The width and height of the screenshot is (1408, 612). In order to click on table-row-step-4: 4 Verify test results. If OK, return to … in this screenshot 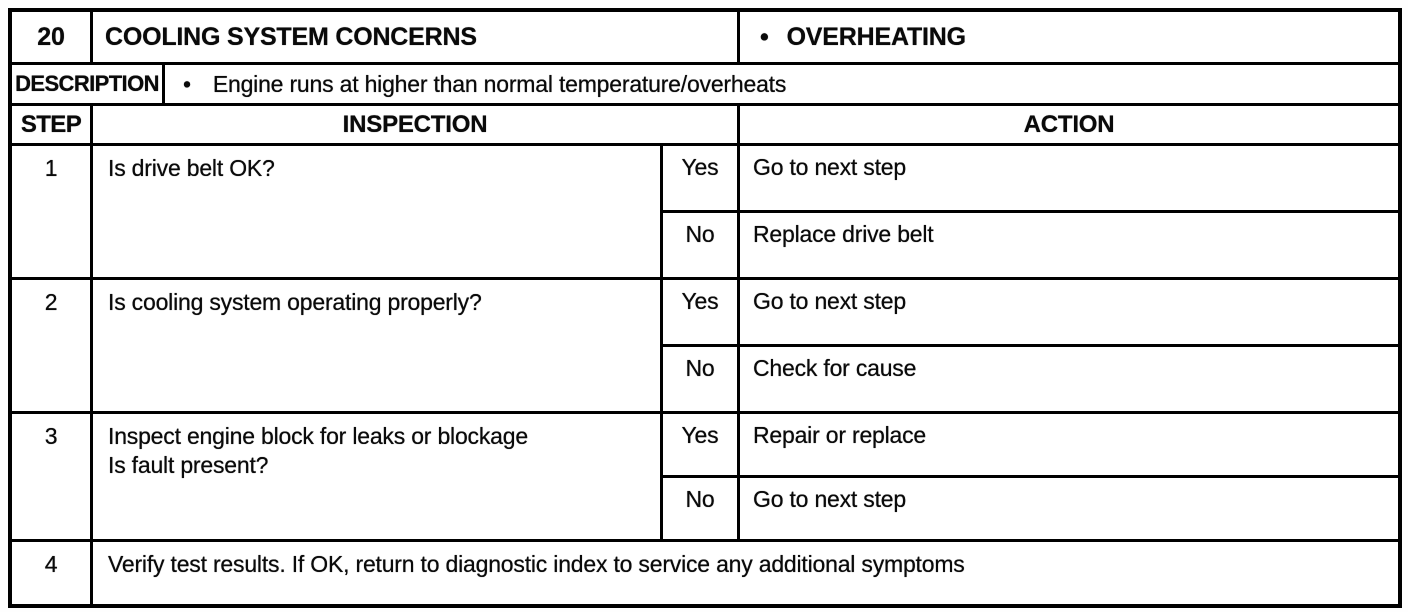, I will do `click(705, 571)`.